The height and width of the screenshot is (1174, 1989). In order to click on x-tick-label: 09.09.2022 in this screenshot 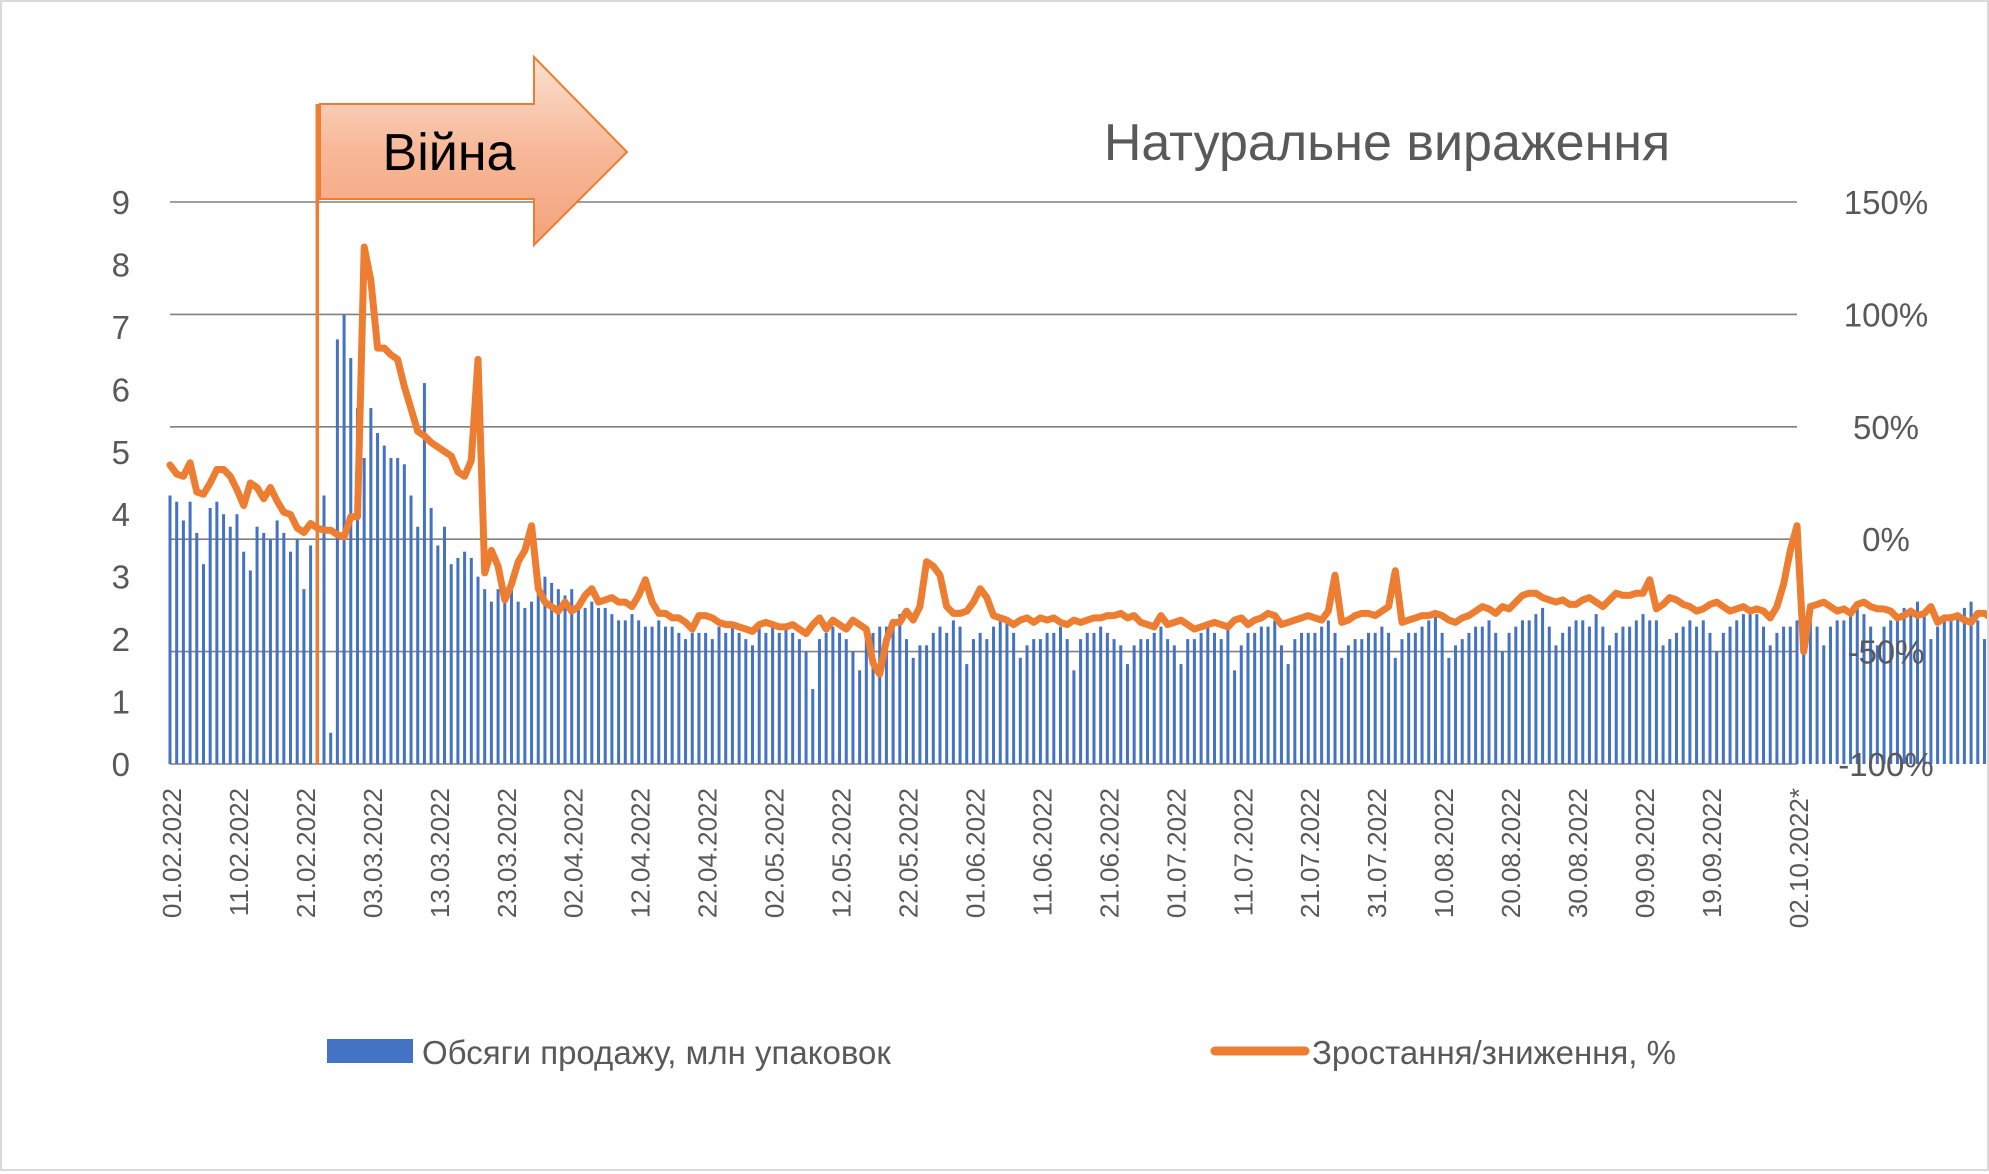, I will do `click(1645, 853)`.